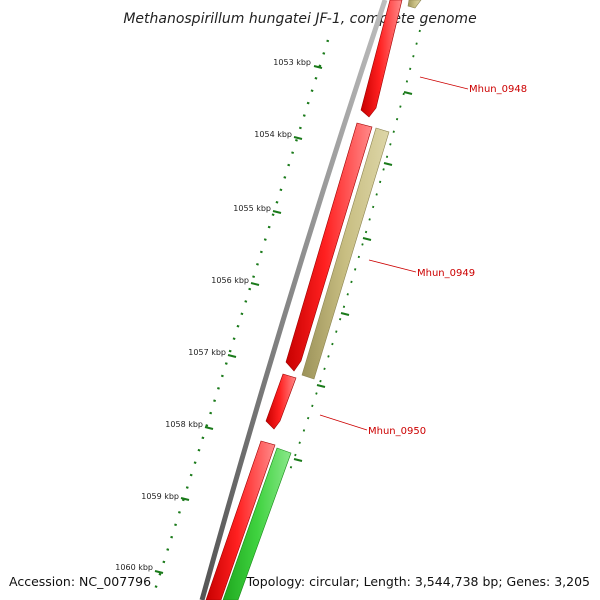 This screenshot has width=600, height=600. Describe the element at coordinates (397, 431) in the screenshot. I see `gene-label-mhun-0950: Mhun_0950` at that location.